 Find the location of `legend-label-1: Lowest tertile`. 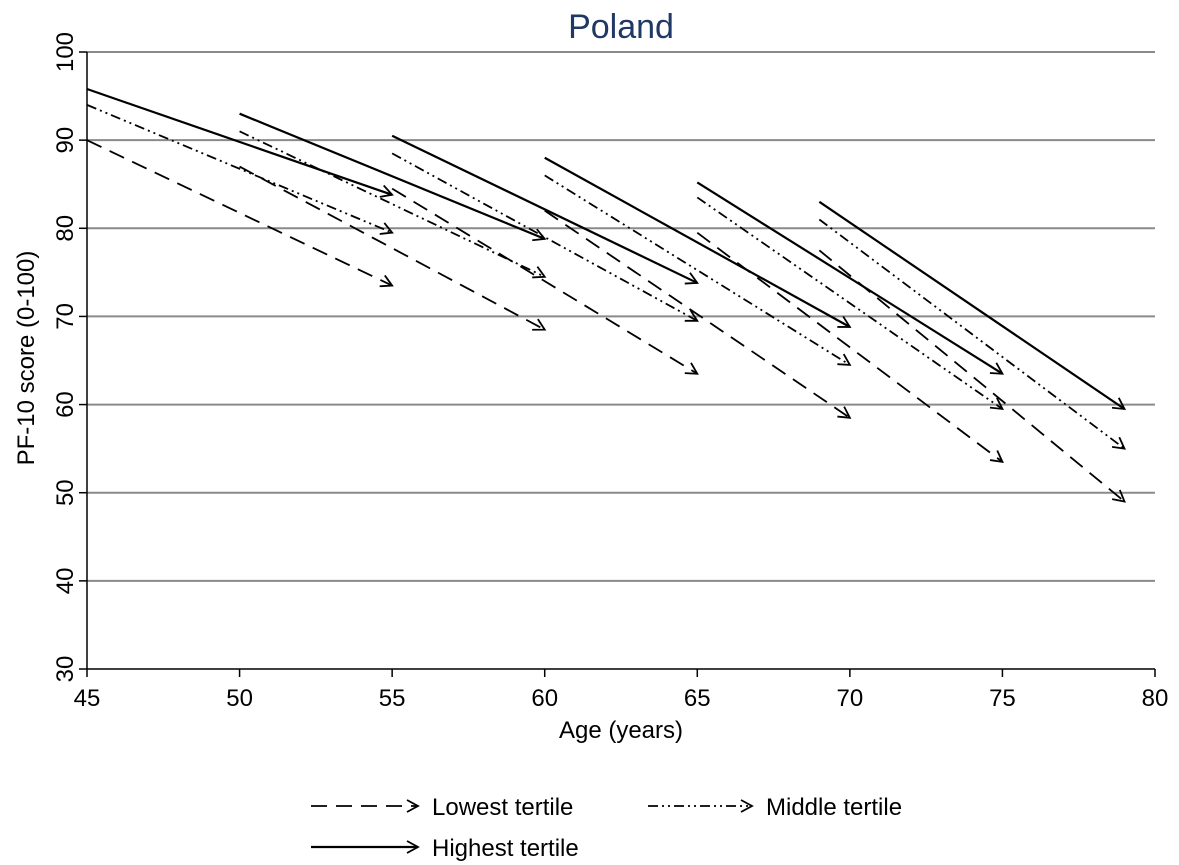

legend-label-1: Lowest tertile is located at coordinates (502, 807).